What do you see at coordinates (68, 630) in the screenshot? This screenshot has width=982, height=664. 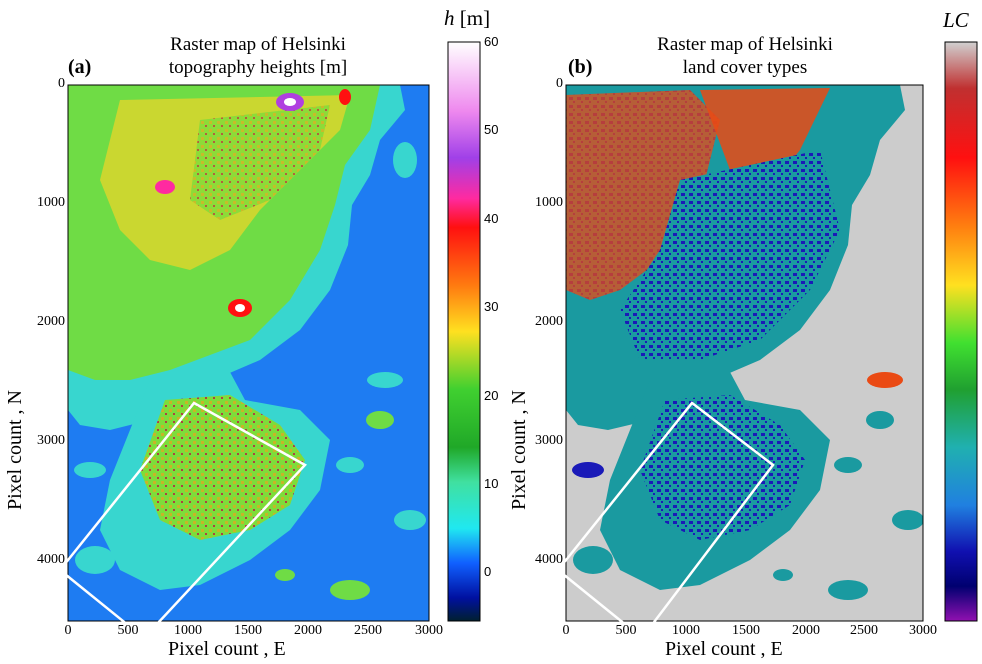 I see `panel-a-x-tick-0: 0` at bounding box center [68, 630].